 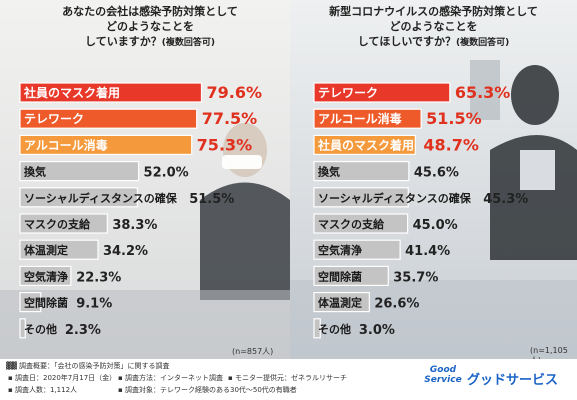 What do you see at coordinates (101, 198) in the screenshot?
I see `left-category-label-4: ソーシャルディスタンスの確保` at bounding box center [101, 198].